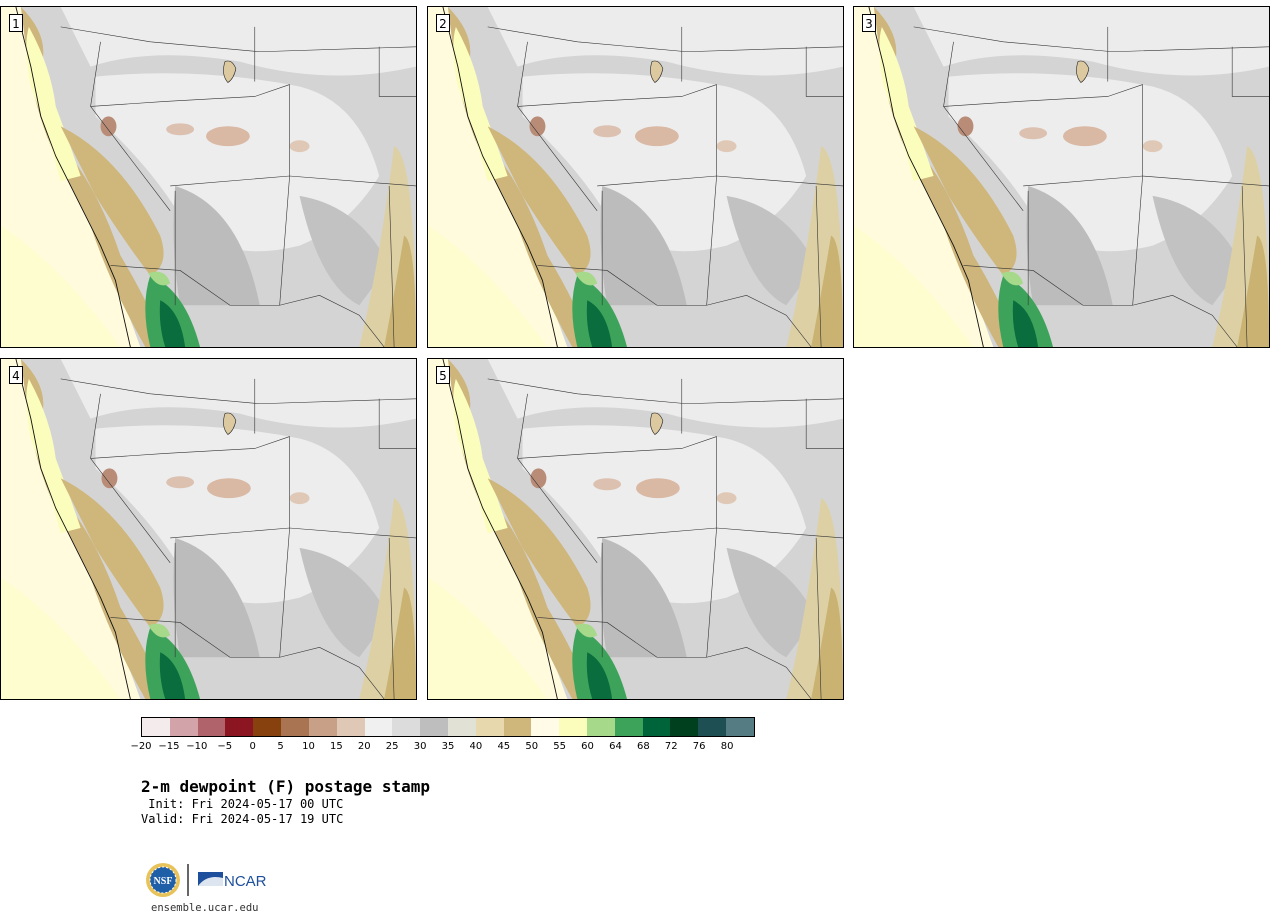  I want to click on colorbar-tick-label: 25, so click(392, 746).